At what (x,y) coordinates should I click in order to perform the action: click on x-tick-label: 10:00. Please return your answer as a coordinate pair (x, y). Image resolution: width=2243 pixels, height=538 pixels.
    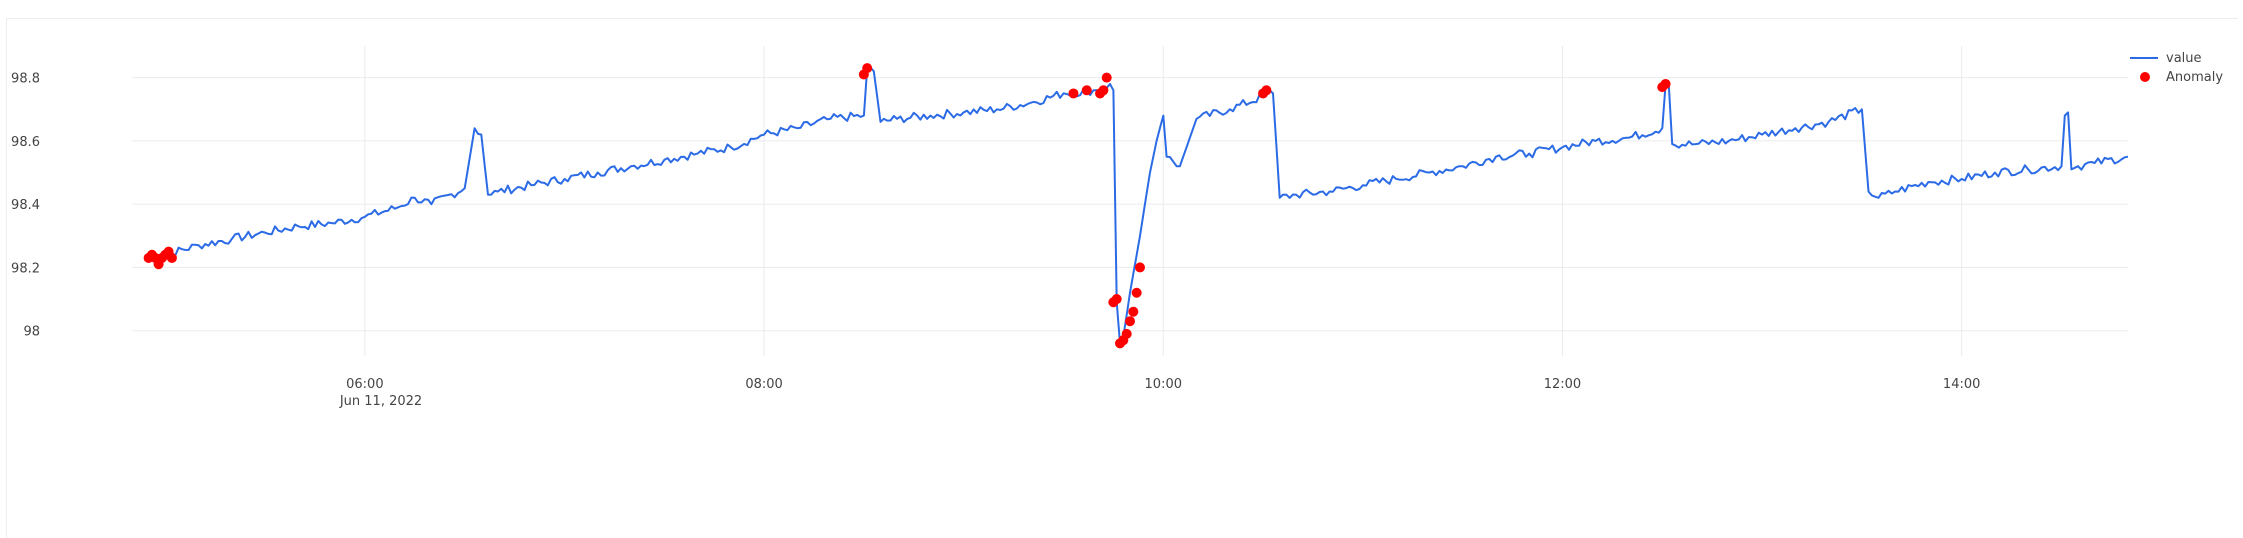
    Looking at the image, I should click on (1163, 384).